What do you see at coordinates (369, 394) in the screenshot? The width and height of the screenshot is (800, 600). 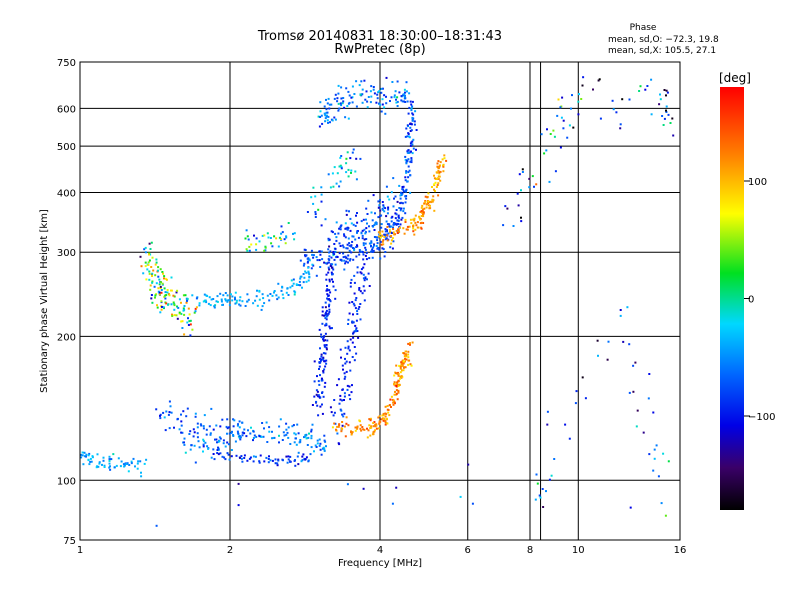 I see `trace-f1-x-trace` at bounding box center [369, 394].